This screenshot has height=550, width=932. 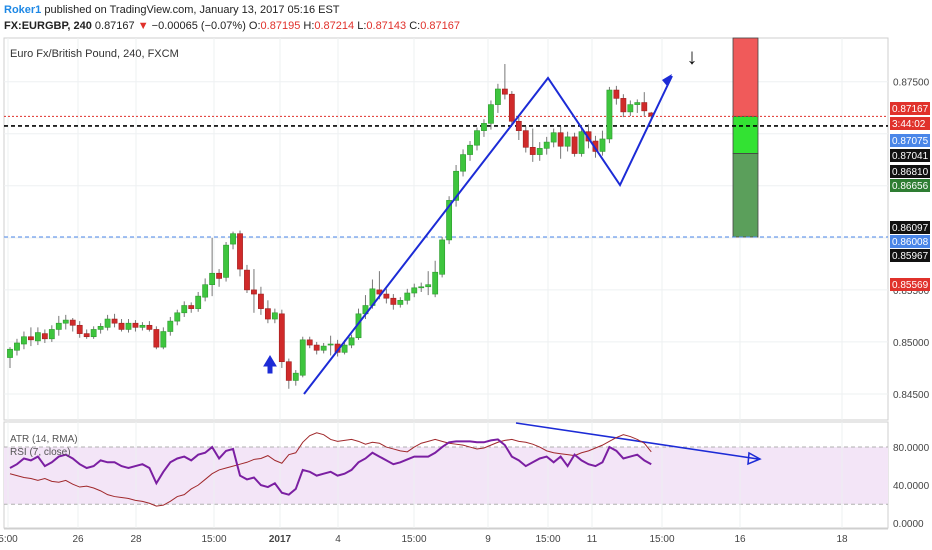 I want to click on price-label: 0.87167, so click(x=910, y=109).